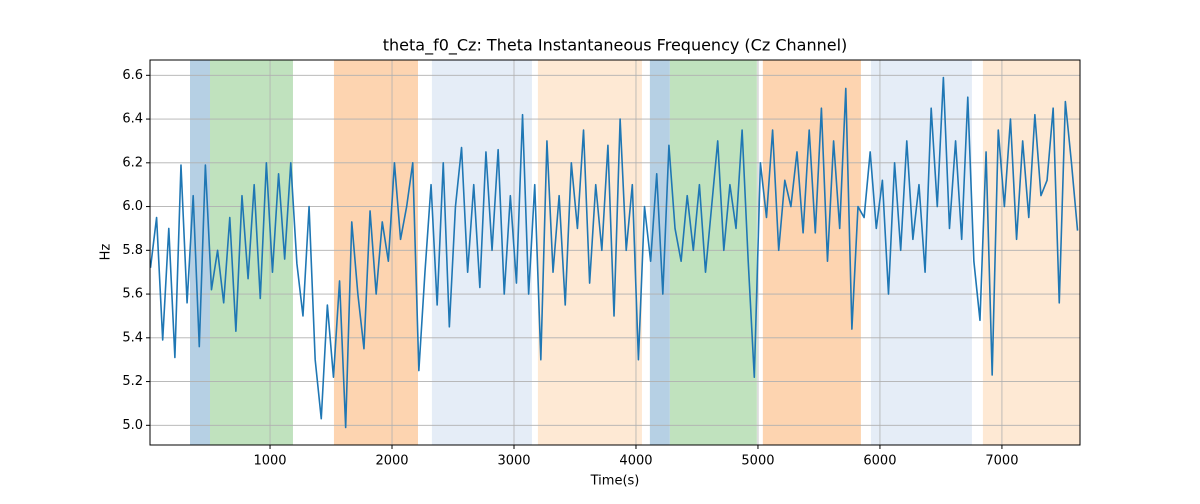  Describe the element at coordinates (132, 250) in the screenshot. I see `y-tick-label: 5.8` at that location.